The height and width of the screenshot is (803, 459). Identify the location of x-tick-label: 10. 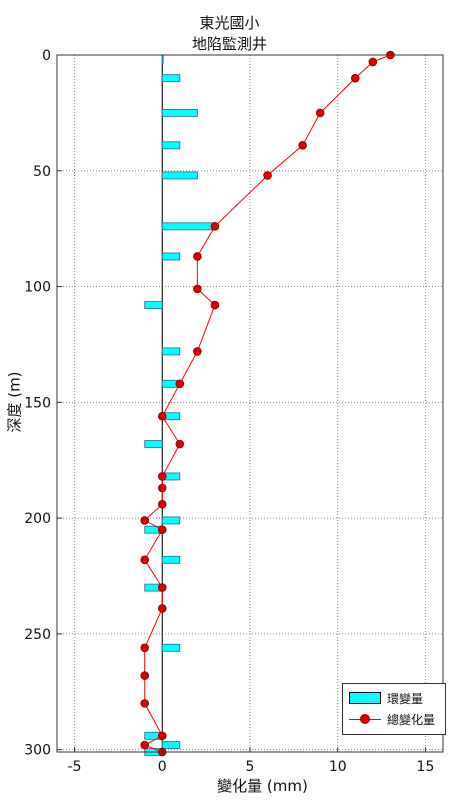
(338, 767).